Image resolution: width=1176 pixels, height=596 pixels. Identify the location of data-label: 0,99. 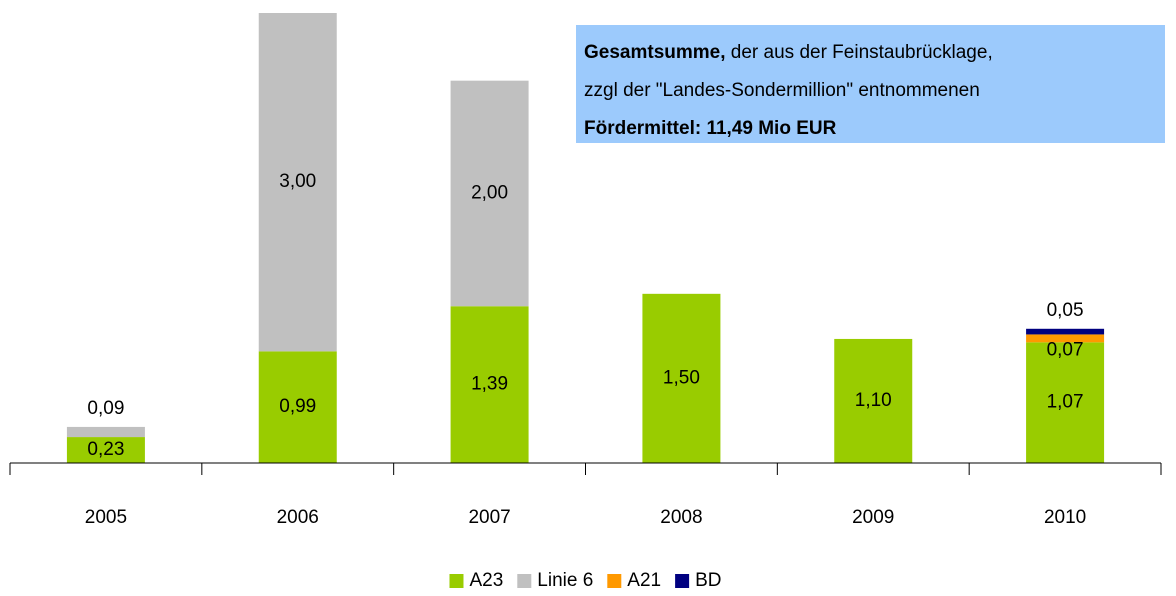
(297, 406).